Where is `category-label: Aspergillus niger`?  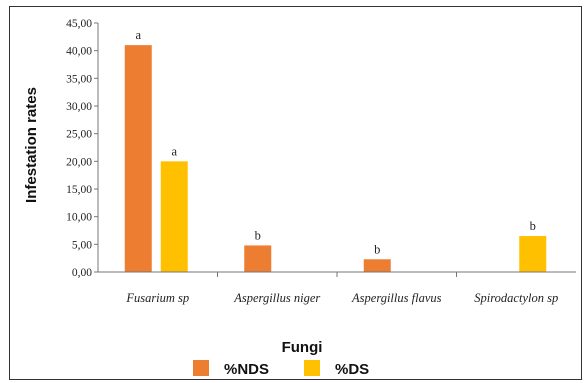
category-label: Aspergillus niger is located at coordinates (276, 298).